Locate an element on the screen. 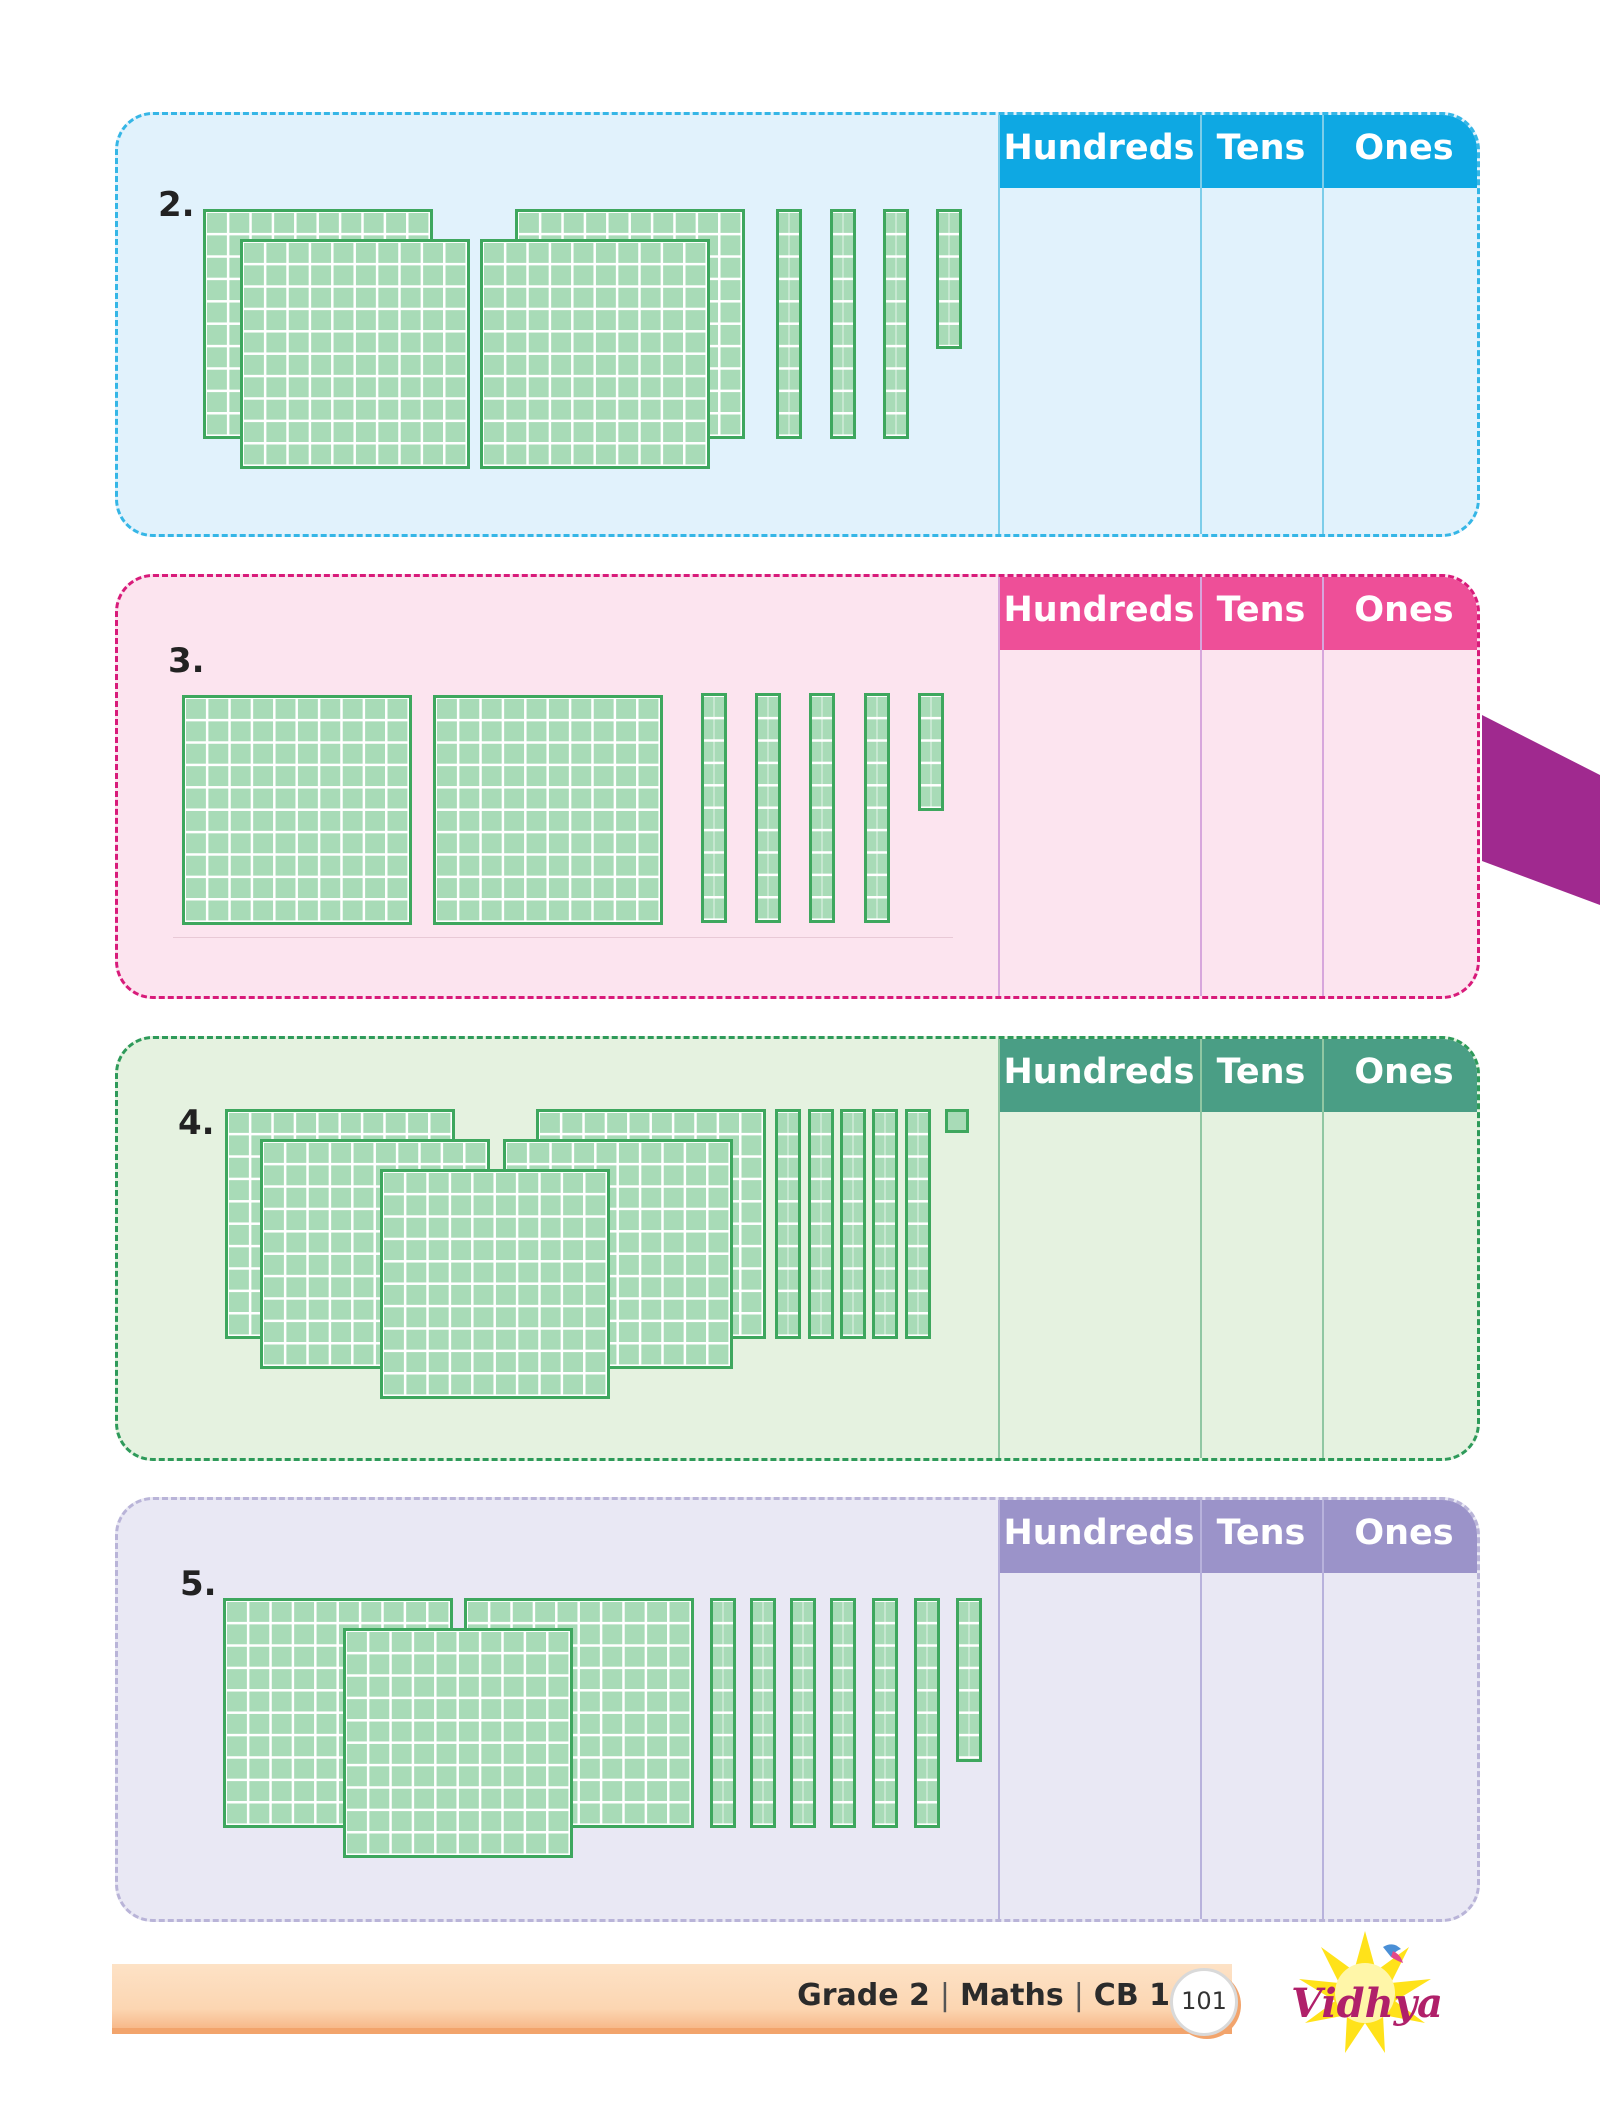 Image resolution: width=1600 pixels, height=2125 pixels. page-edge-tab is located at coordinates (1541, 810).